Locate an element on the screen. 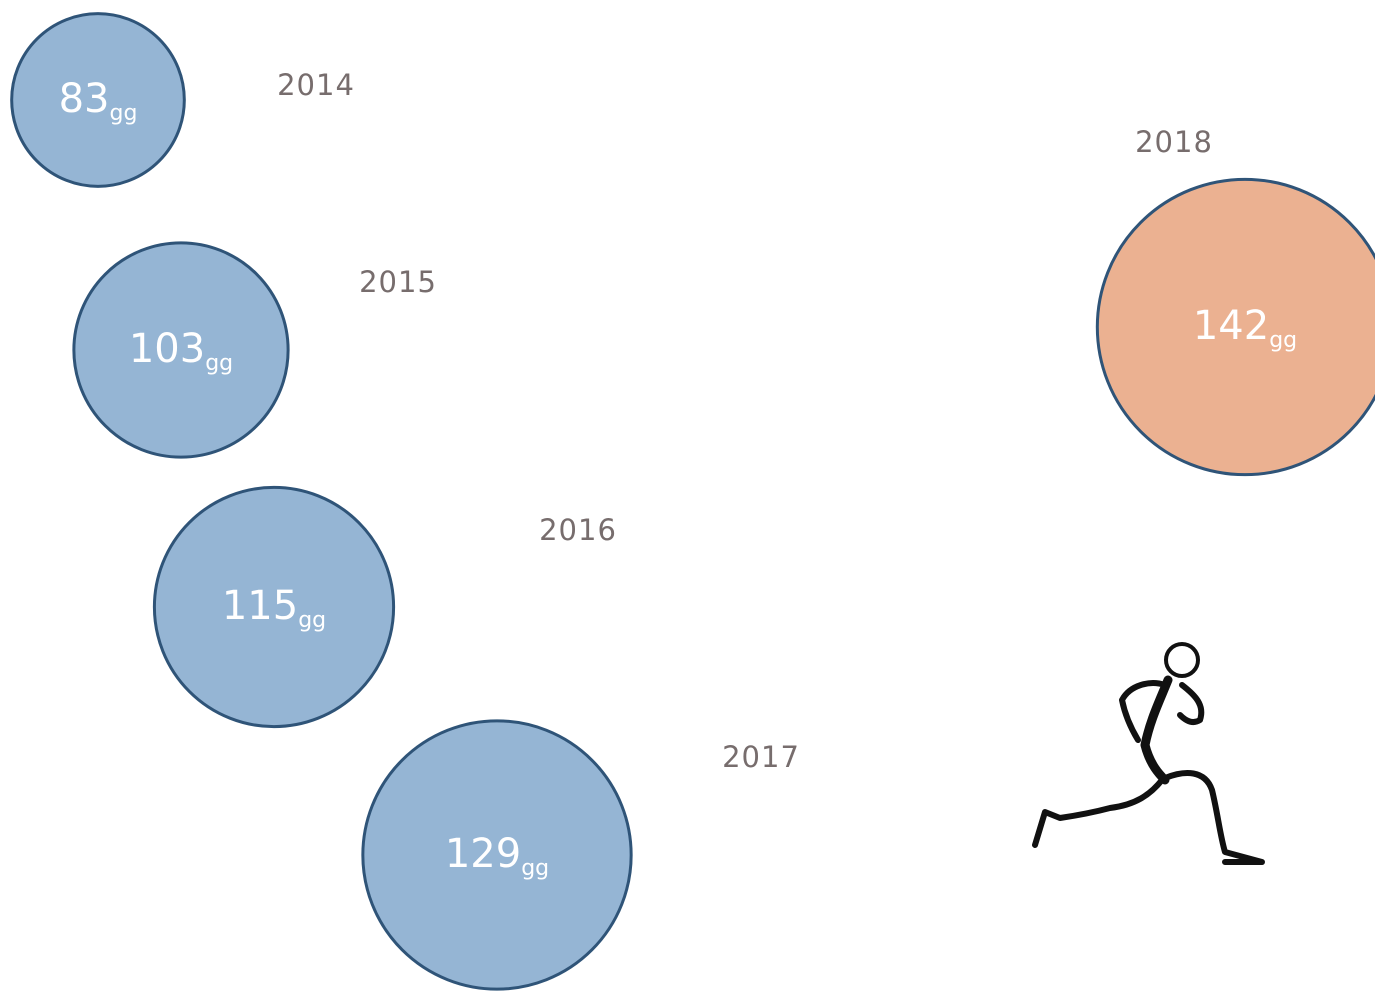 The image size is (1375, 991). bubble-label: 83gg is located at coordinates (98, 101).